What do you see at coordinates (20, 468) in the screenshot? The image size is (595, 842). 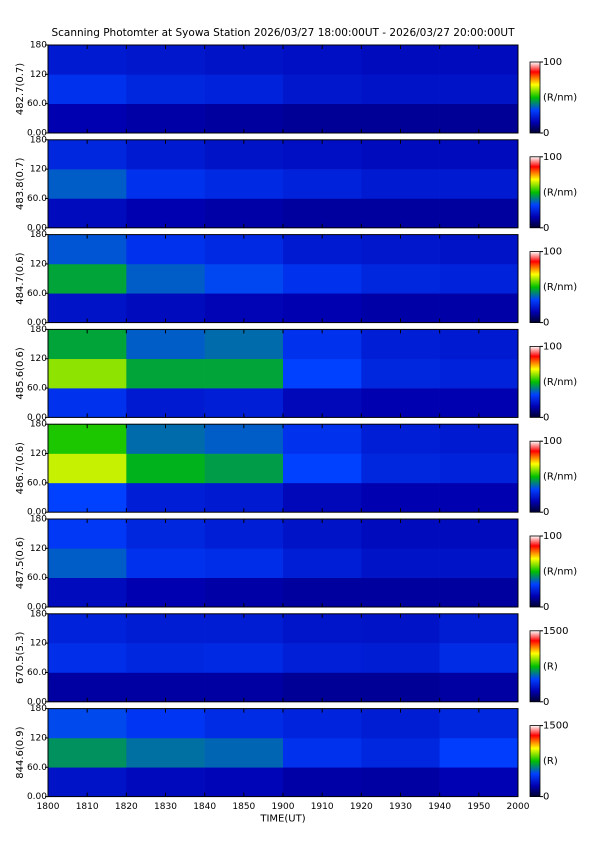 I see `y-axis-label: 486.7(0.6)` at bounding box center [20, 468].